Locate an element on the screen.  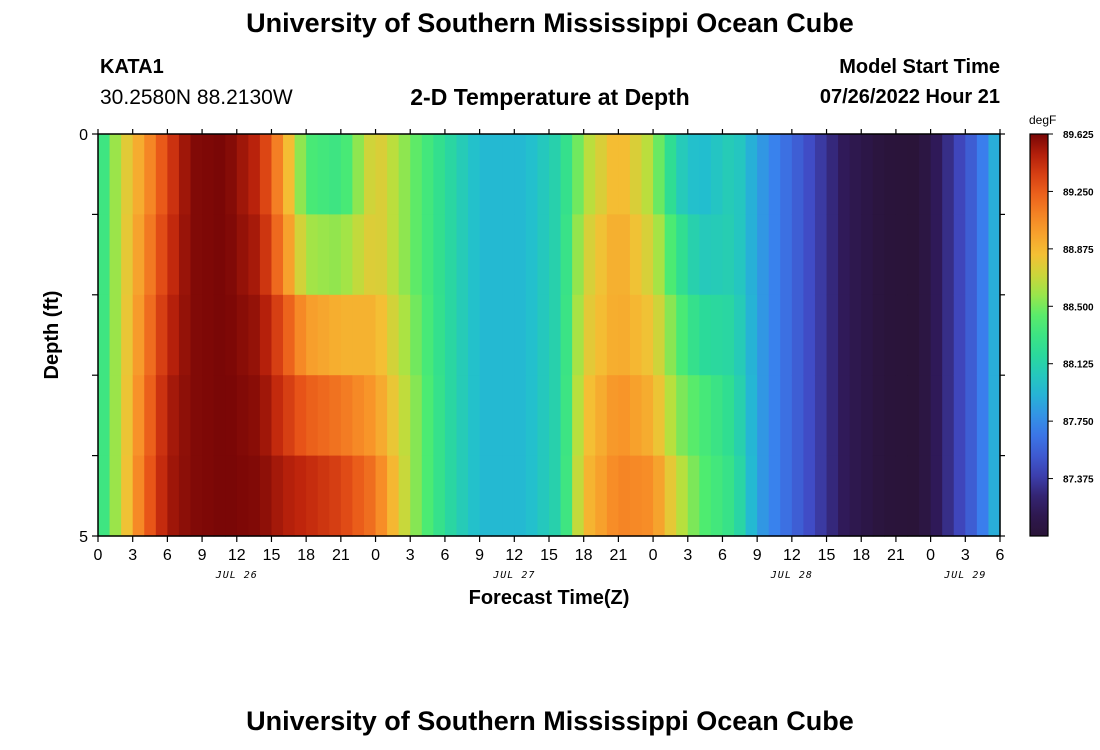
station-coordinates: 30.2580N 88.2130W is located at coordinates (196, 97).